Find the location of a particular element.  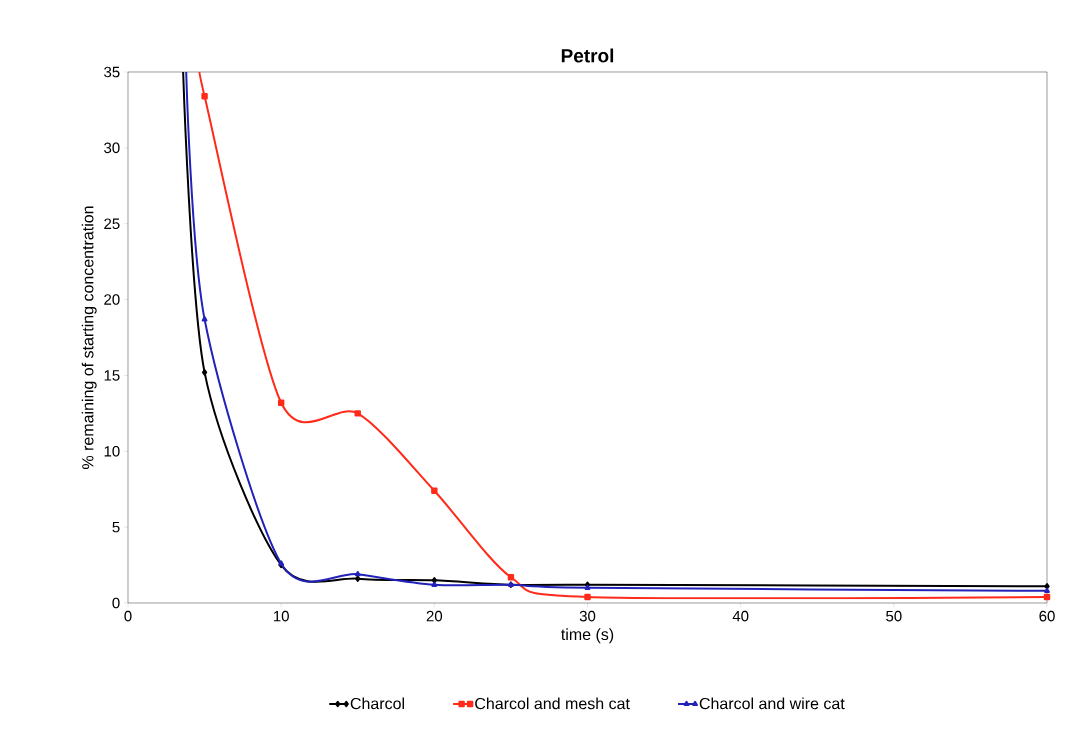

x-tick-label: 10 is located at coordinates (281, 616).